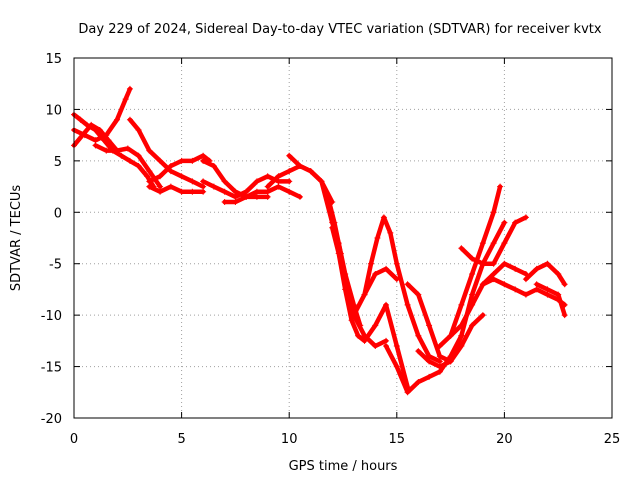 The image size is (640, 480). What do you see at coordinates (51, 419) in the screenshot?
I see `y-tick-label: -20` at bounding box center [51, 419].